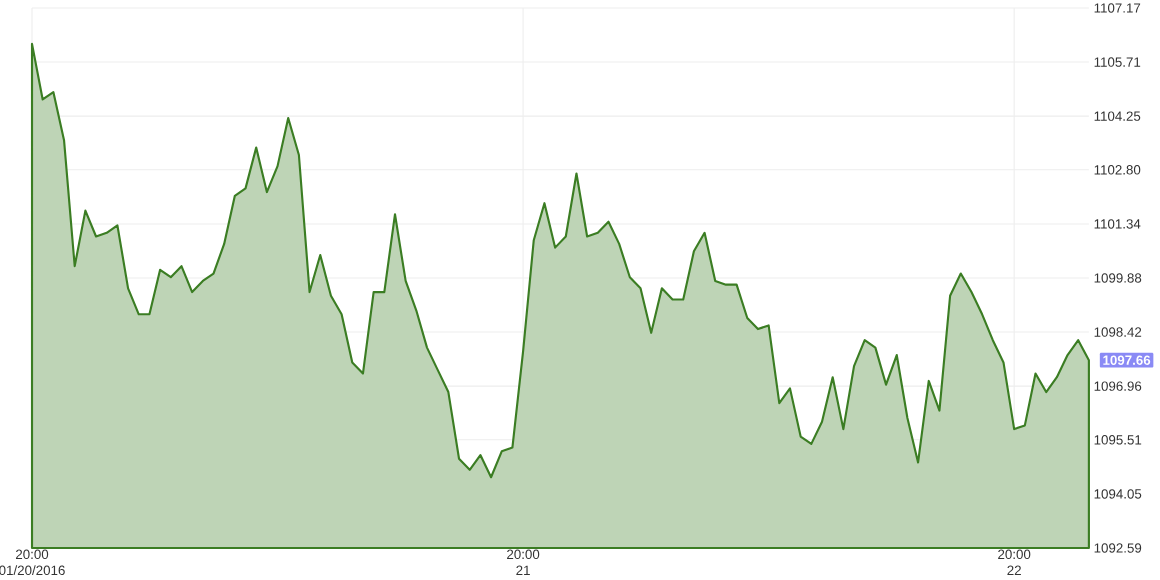  Describe the element at coordinates (1117, 170) in the screenshot. I see `y-tick-label: 1102.80` at that location.